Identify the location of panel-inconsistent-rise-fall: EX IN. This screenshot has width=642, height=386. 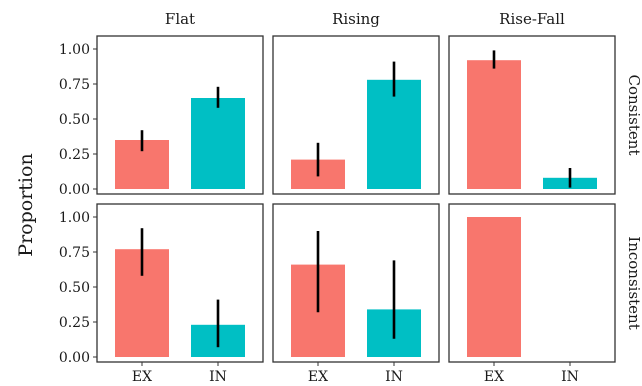
(532, 294).